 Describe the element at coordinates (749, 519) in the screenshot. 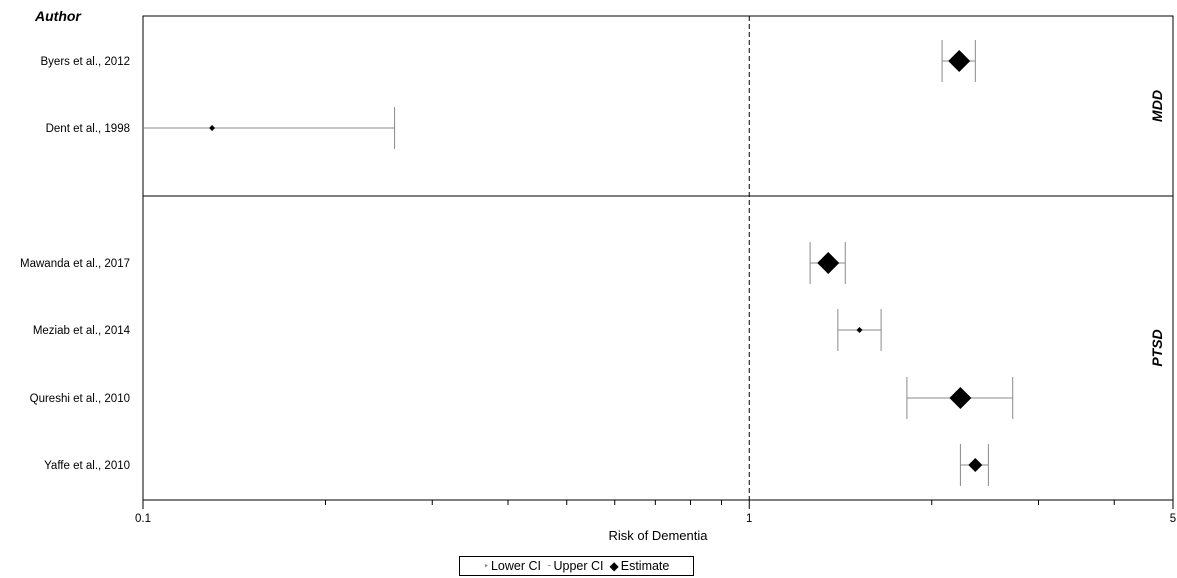

I see `x-tick-label: 1` at that location.